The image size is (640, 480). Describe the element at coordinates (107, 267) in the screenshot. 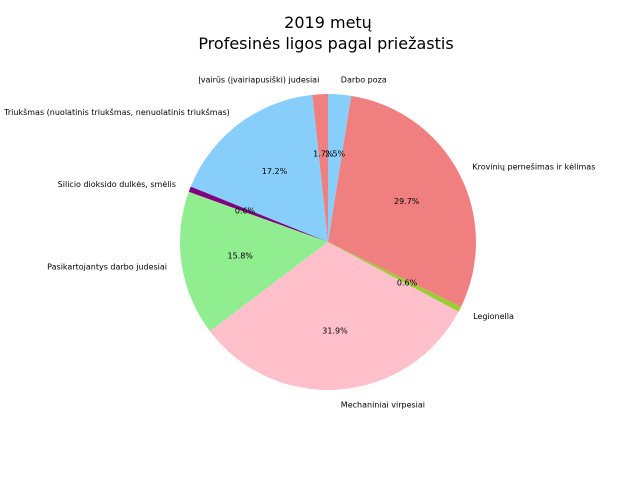

I see `slice-label: Pasikartojantys darbo judesiai` at that location.